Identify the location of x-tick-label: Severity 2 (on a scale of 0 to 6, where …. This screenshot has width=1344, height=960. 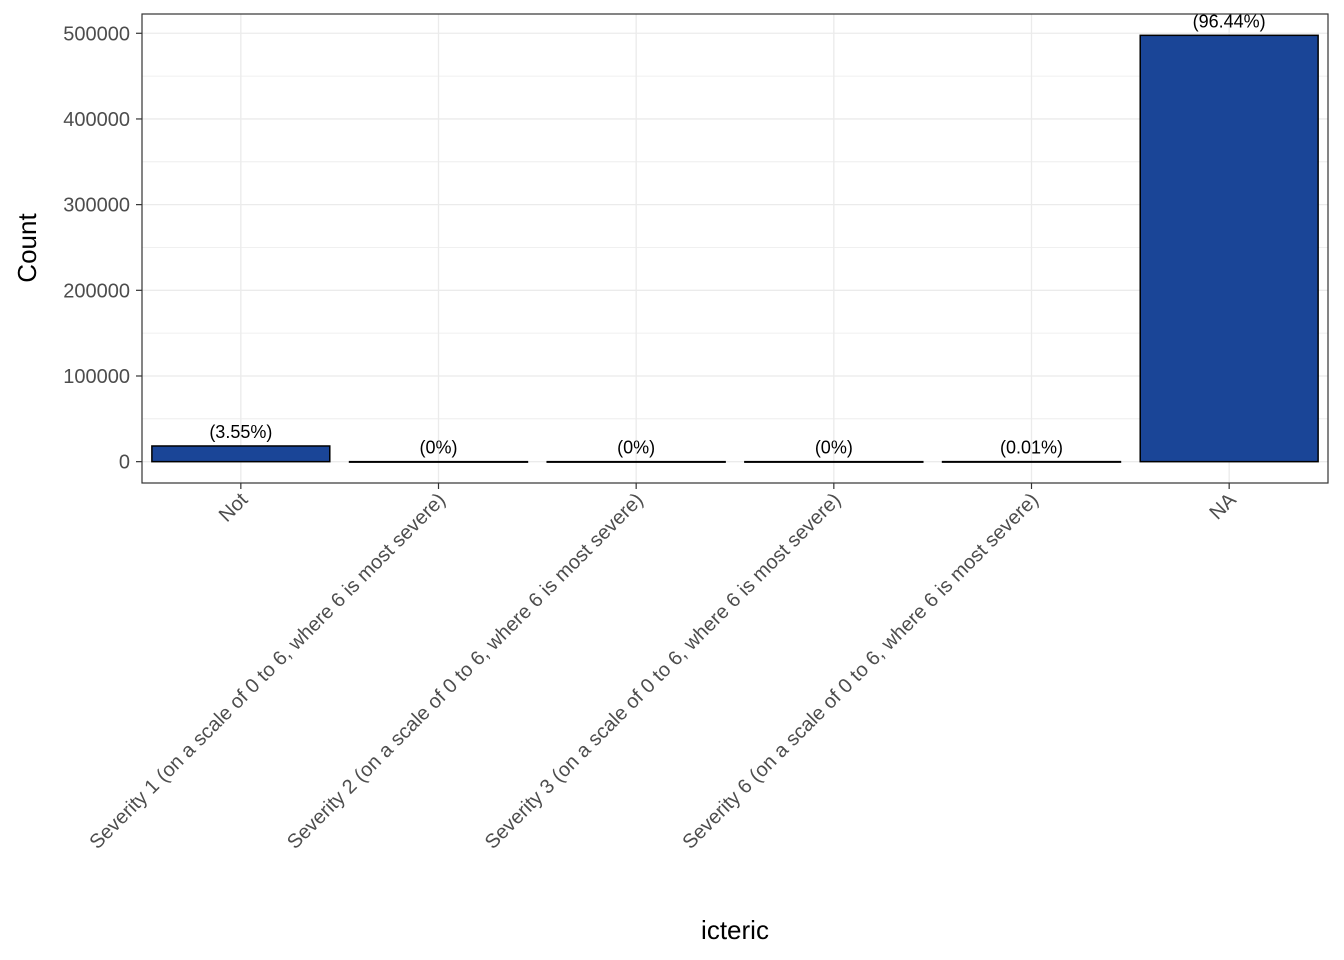
(465, 671).